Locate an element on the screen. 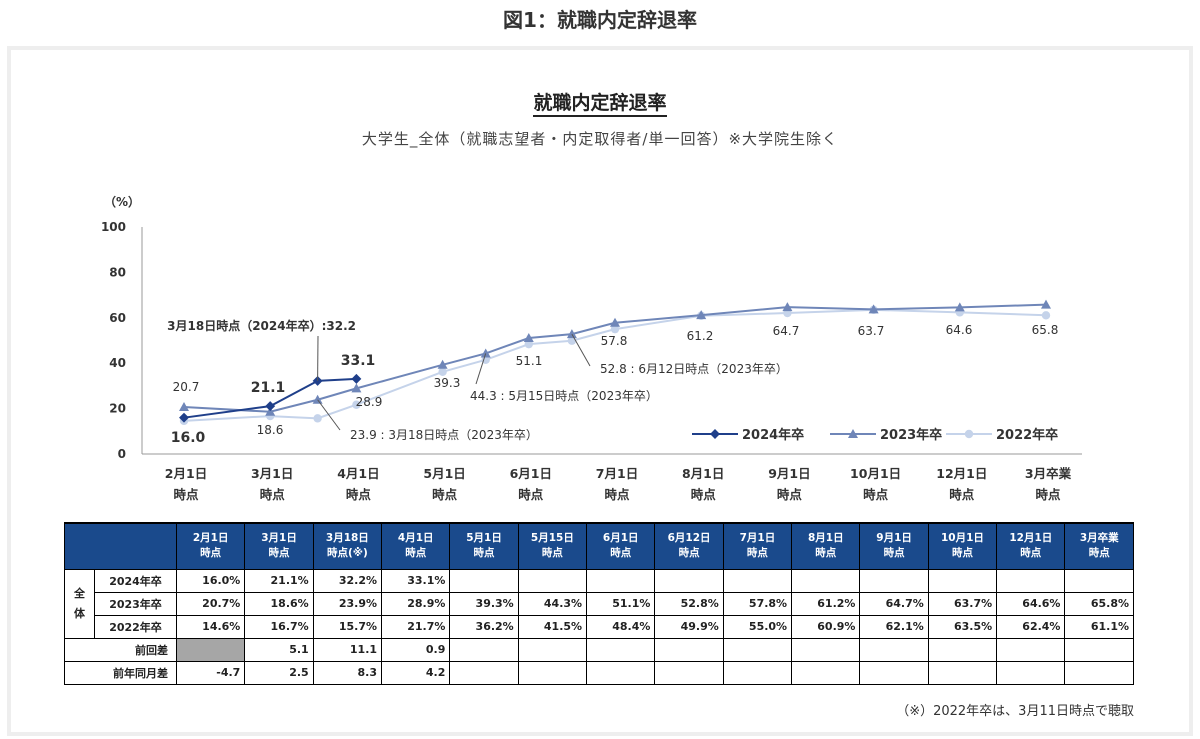 The image size is (1200, 739). col-header-line1: 8月1日 is located at coordinates (825, 538).